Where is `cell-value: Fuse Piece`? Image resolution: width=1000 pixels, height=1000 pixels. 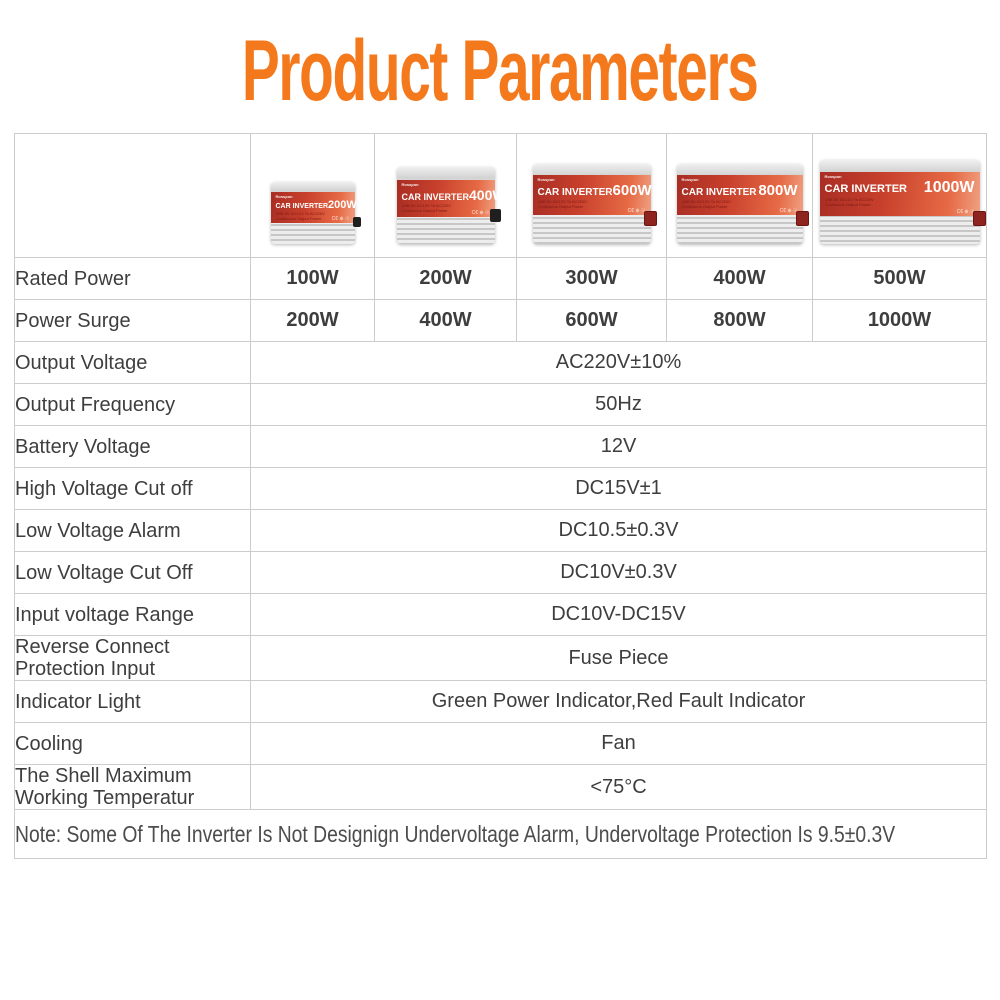
cell-value: Fuse Piece is located at coordinates (618, 658).